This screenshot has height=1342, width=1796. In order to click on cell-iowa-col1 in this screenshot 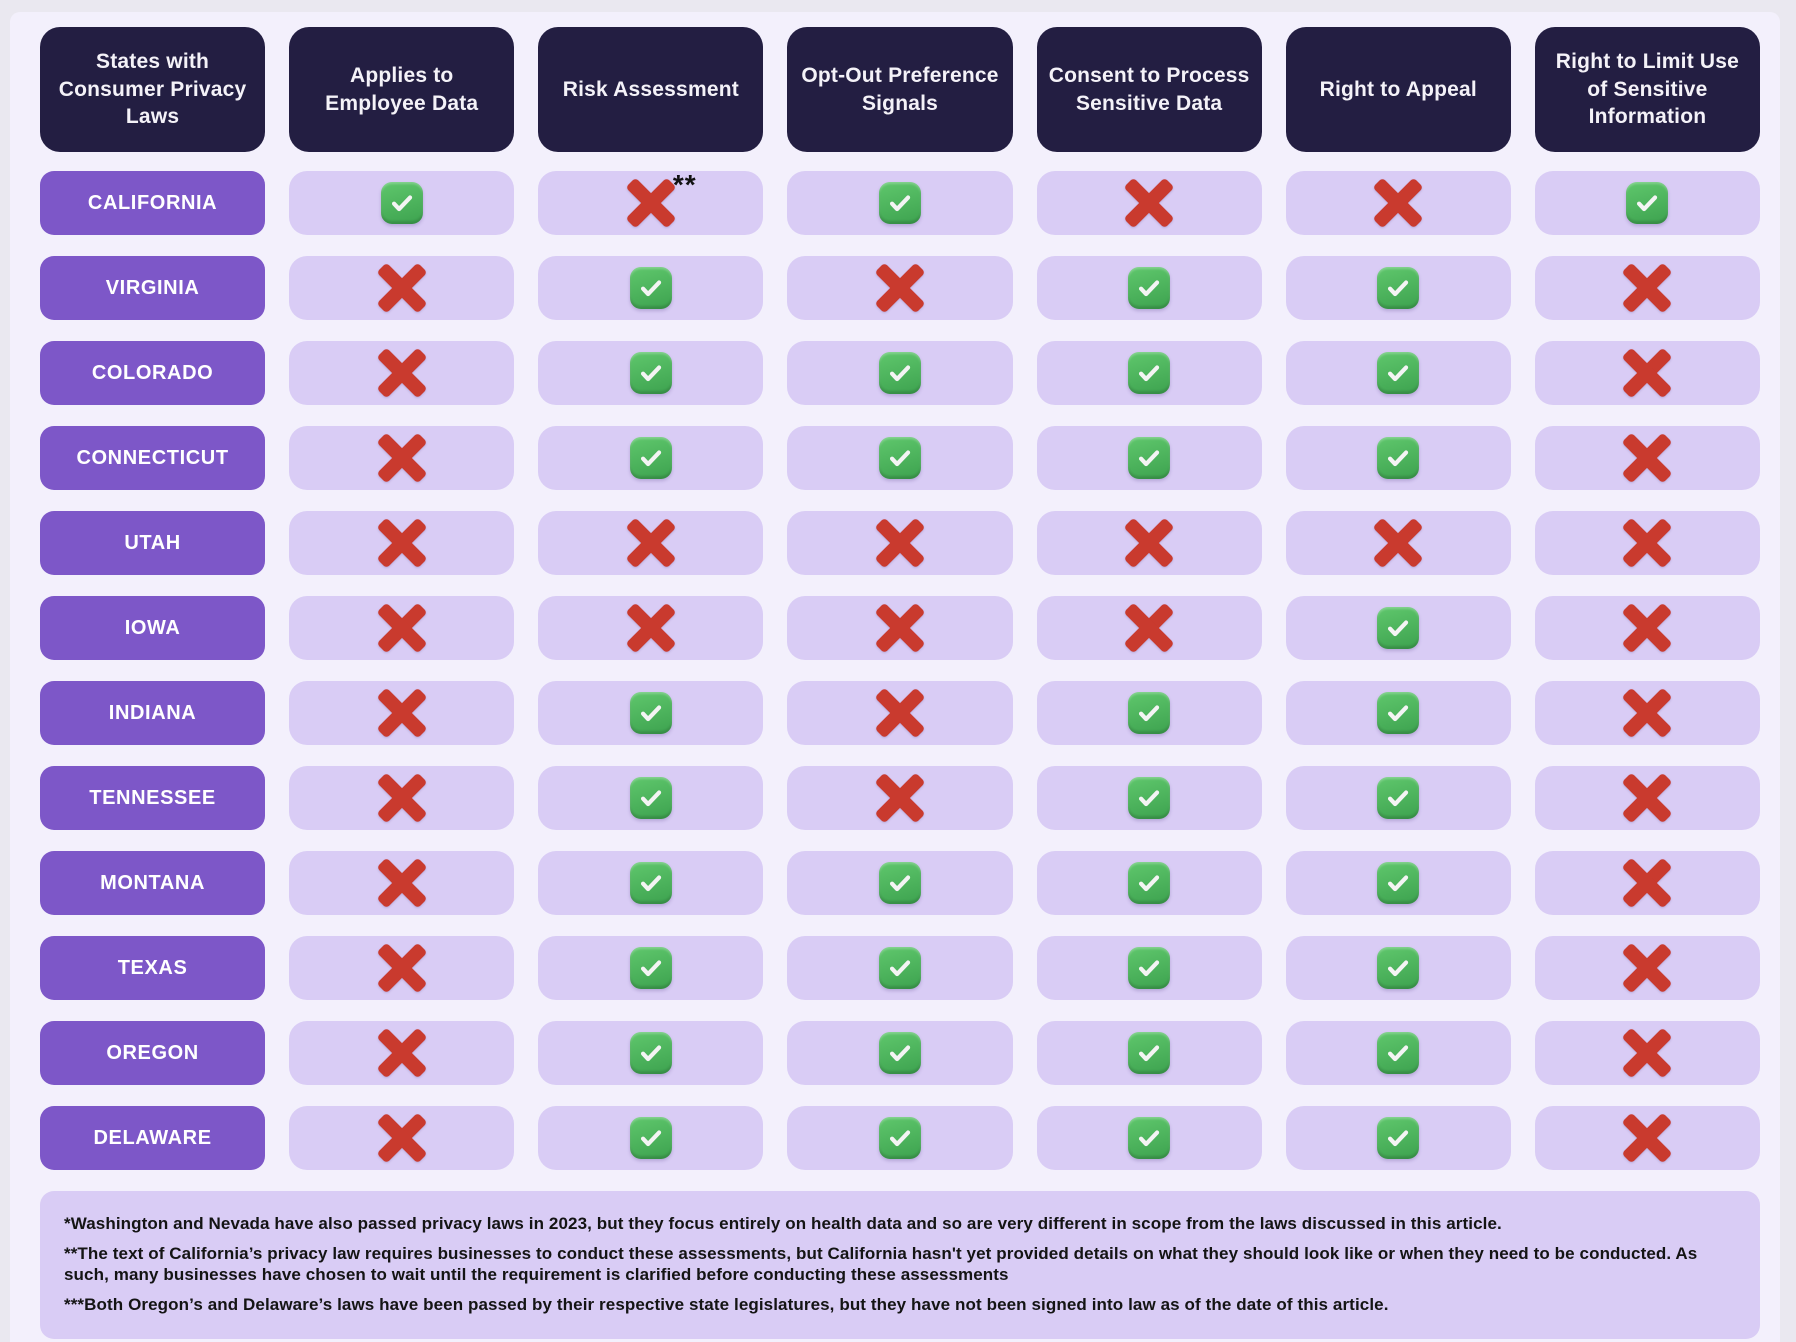, I will do `click(402, 628)`.